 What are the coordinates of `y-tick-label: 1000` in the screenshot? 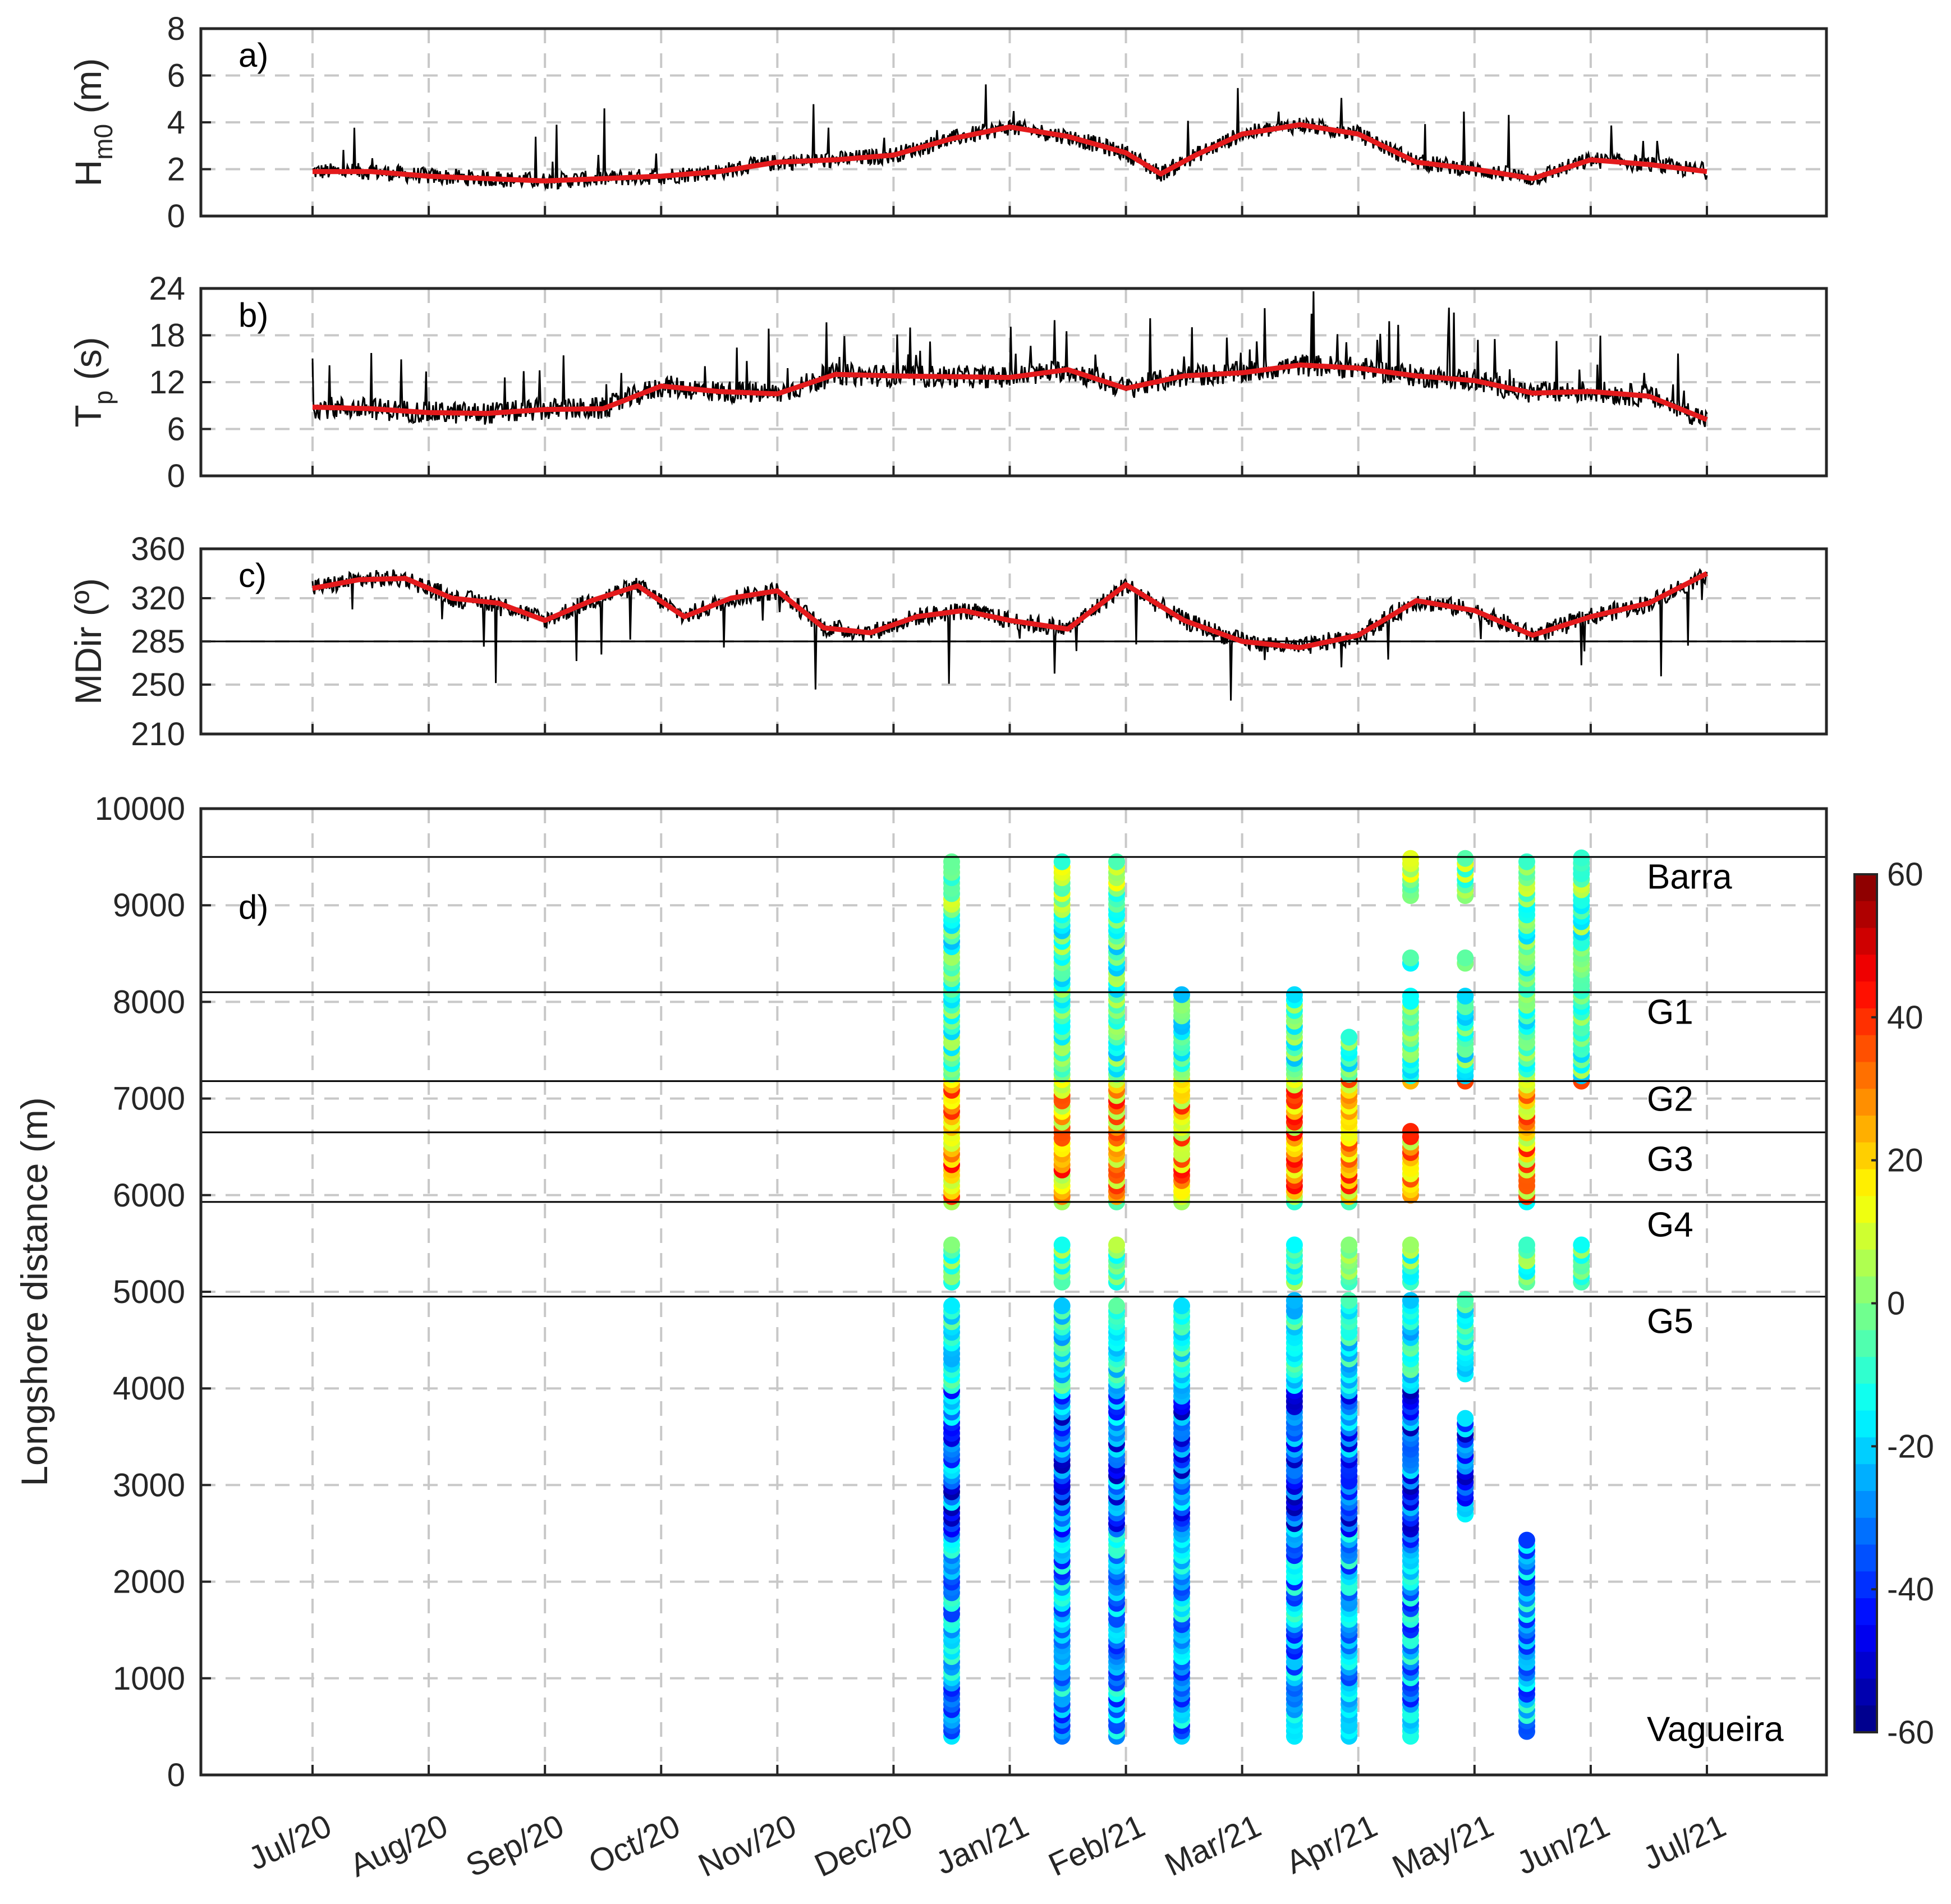 It's located at (149, 1678).